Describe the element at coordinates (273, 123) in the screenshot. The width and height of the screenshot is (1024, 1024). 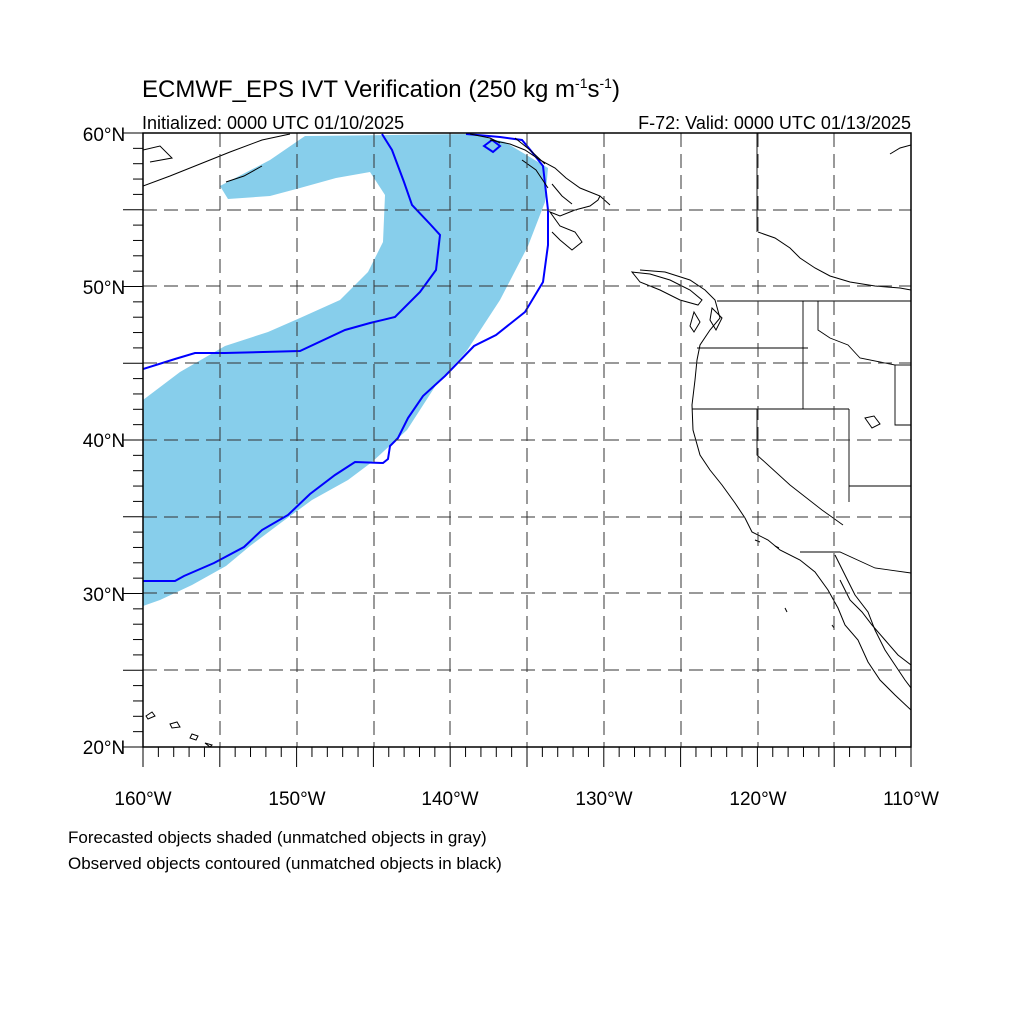
I see `initialized-label: Initialized: 0000 UTC 01/10/2025` at that location.